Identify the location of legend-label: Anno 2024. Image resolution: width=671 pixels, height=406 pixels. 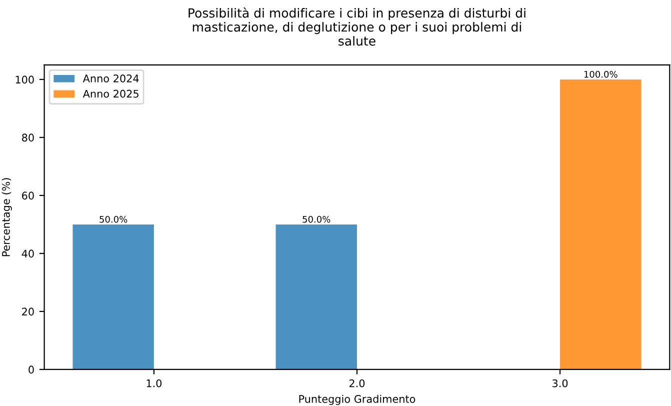
(110, 78).